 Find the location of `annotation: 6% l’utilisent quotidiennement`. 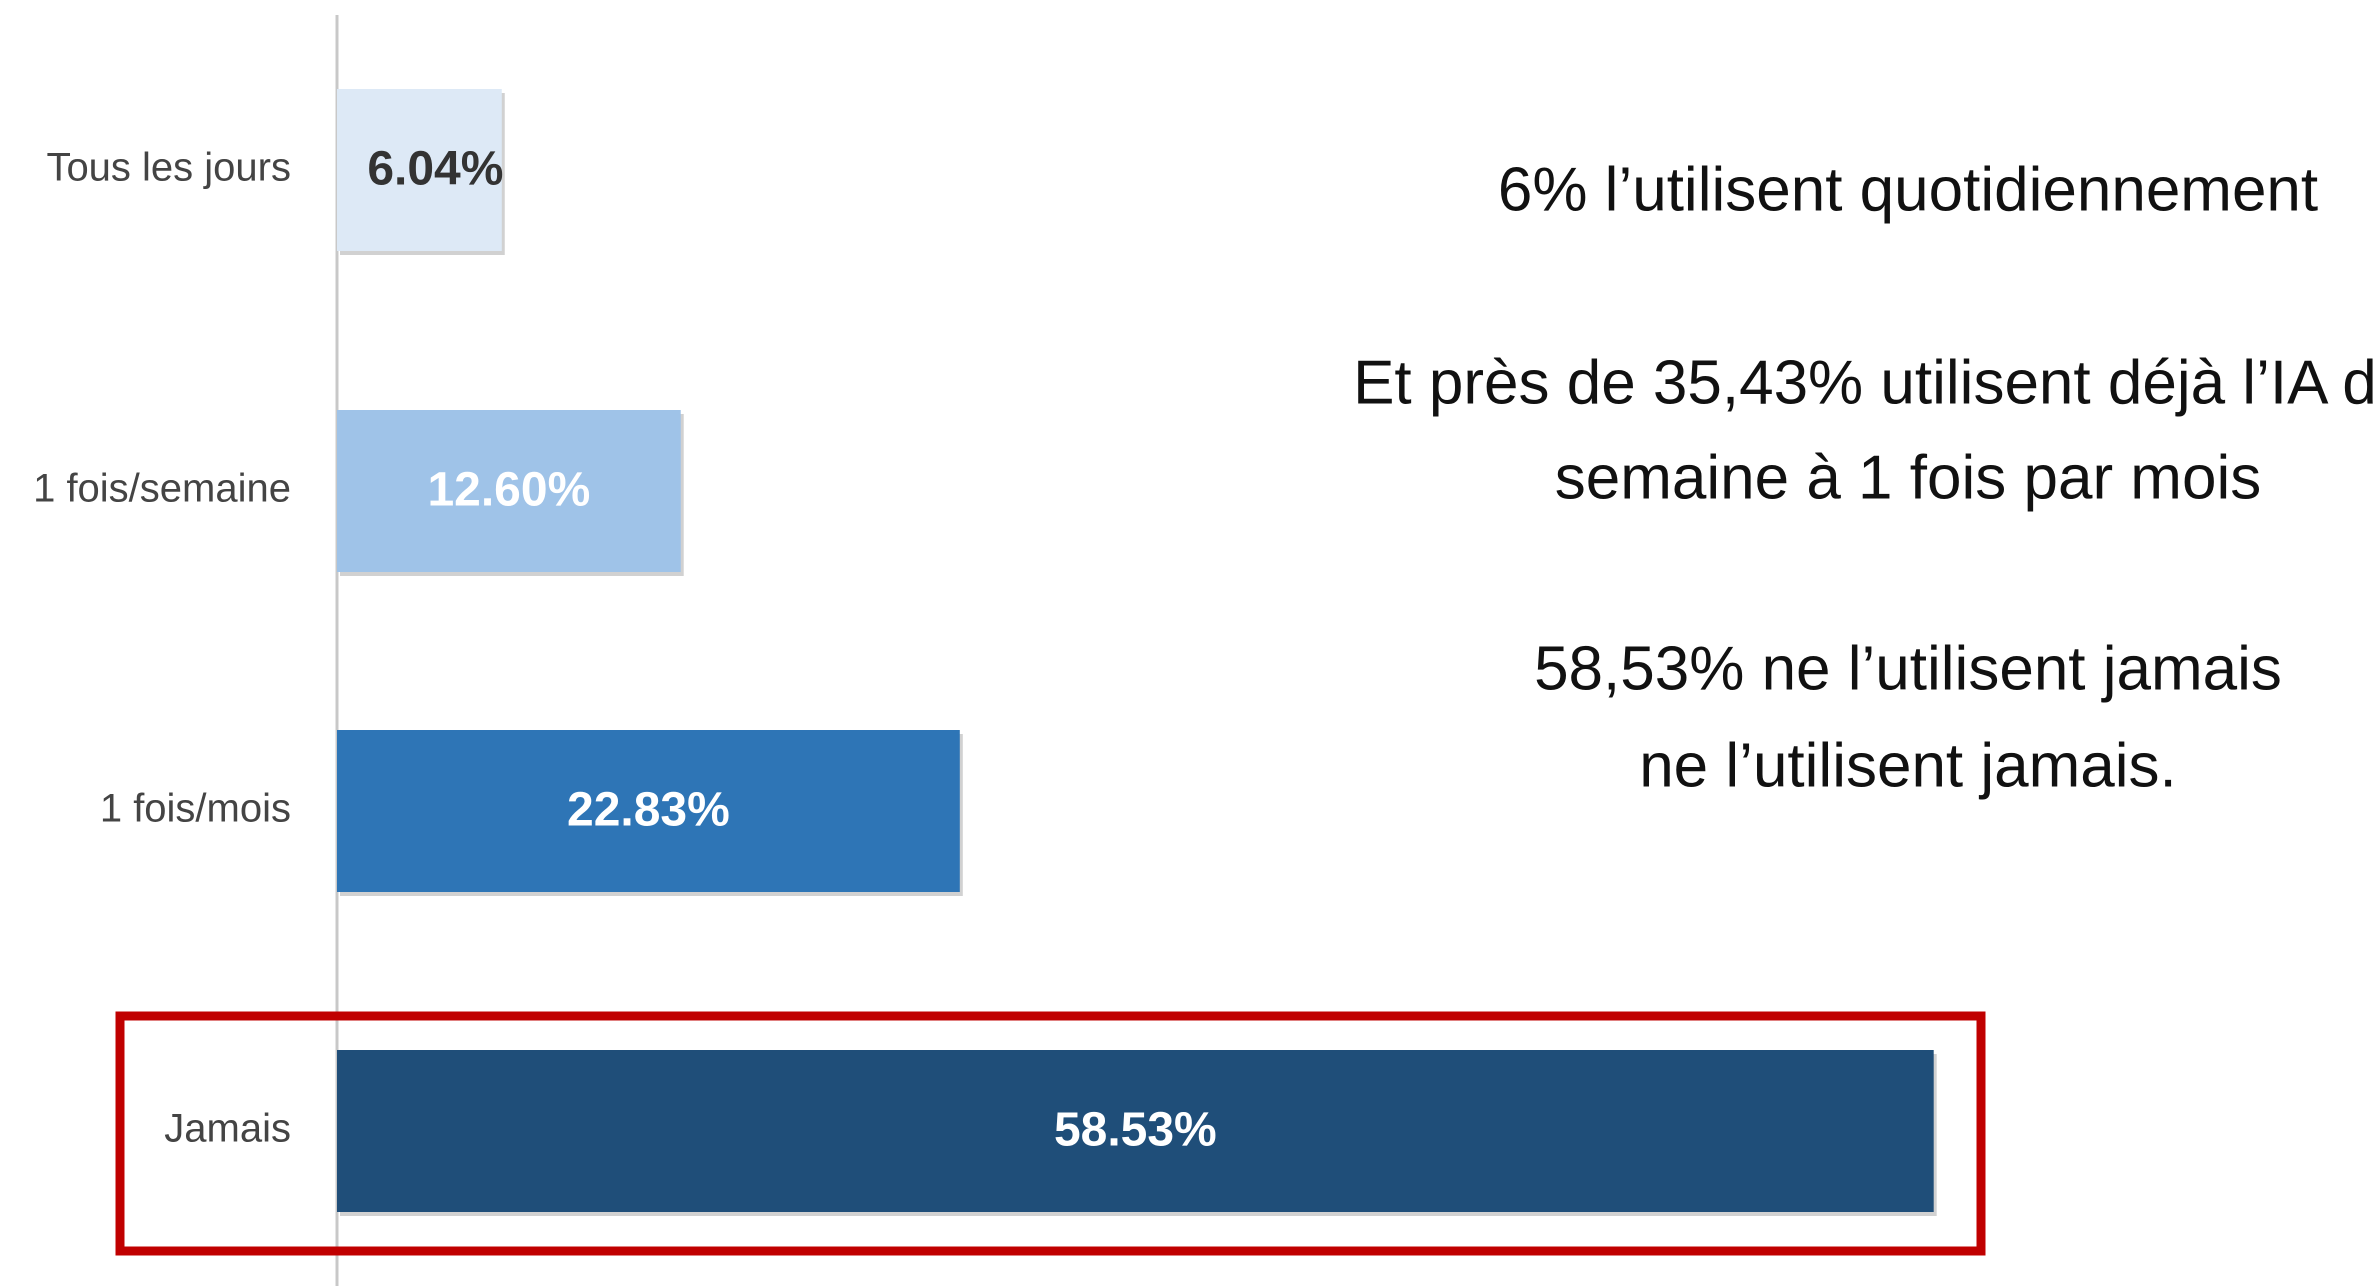

annotation: 6% l’utilisent quotidiennement is located at coordinates (1908, 189).